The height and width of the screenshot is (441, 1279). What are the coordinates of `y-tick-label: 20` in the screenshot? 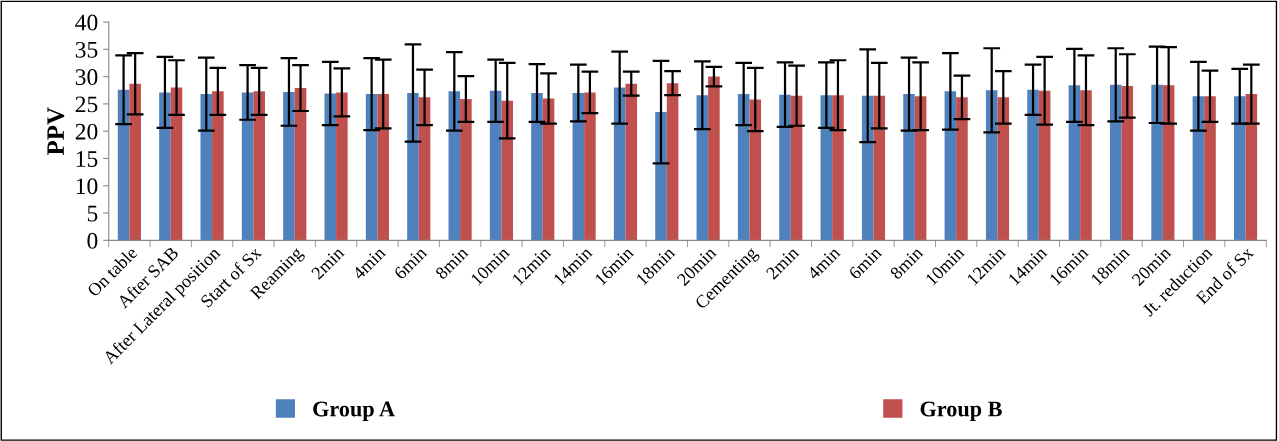 It's located at (86, 131).